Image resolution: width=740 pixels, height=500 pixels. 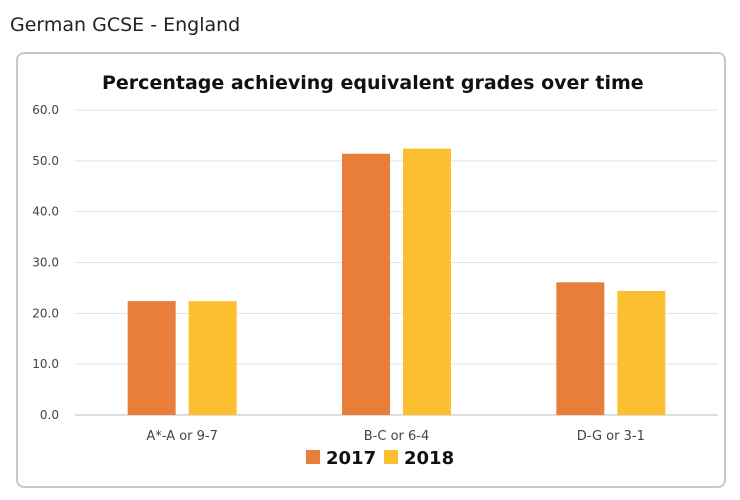 What do you see at coordinates (45, 313) in the screenshot?
I see `y-tick-label: 20.0` at bounding box center [45, 313].